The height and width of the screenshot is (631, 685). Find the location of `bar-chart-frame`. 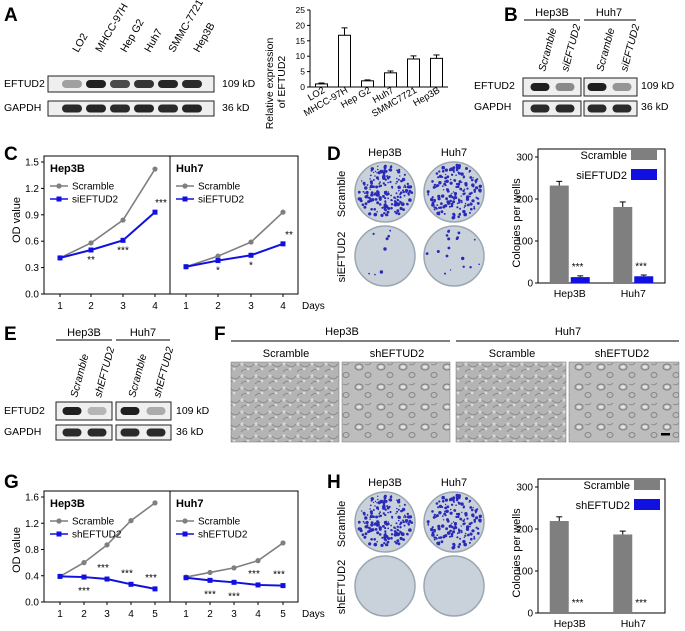

bar-chart-frame is located at coordinates (601, 546).